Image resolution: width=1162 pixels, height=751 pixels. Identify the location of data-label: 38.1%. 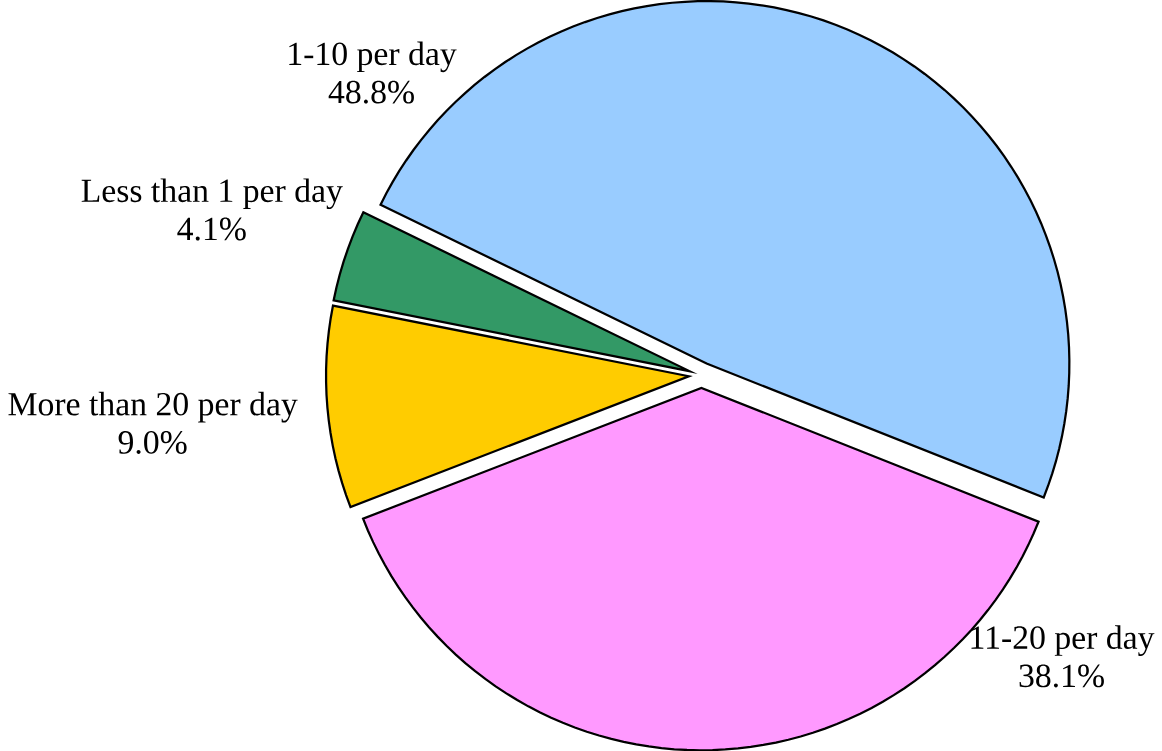
(1061, 676).